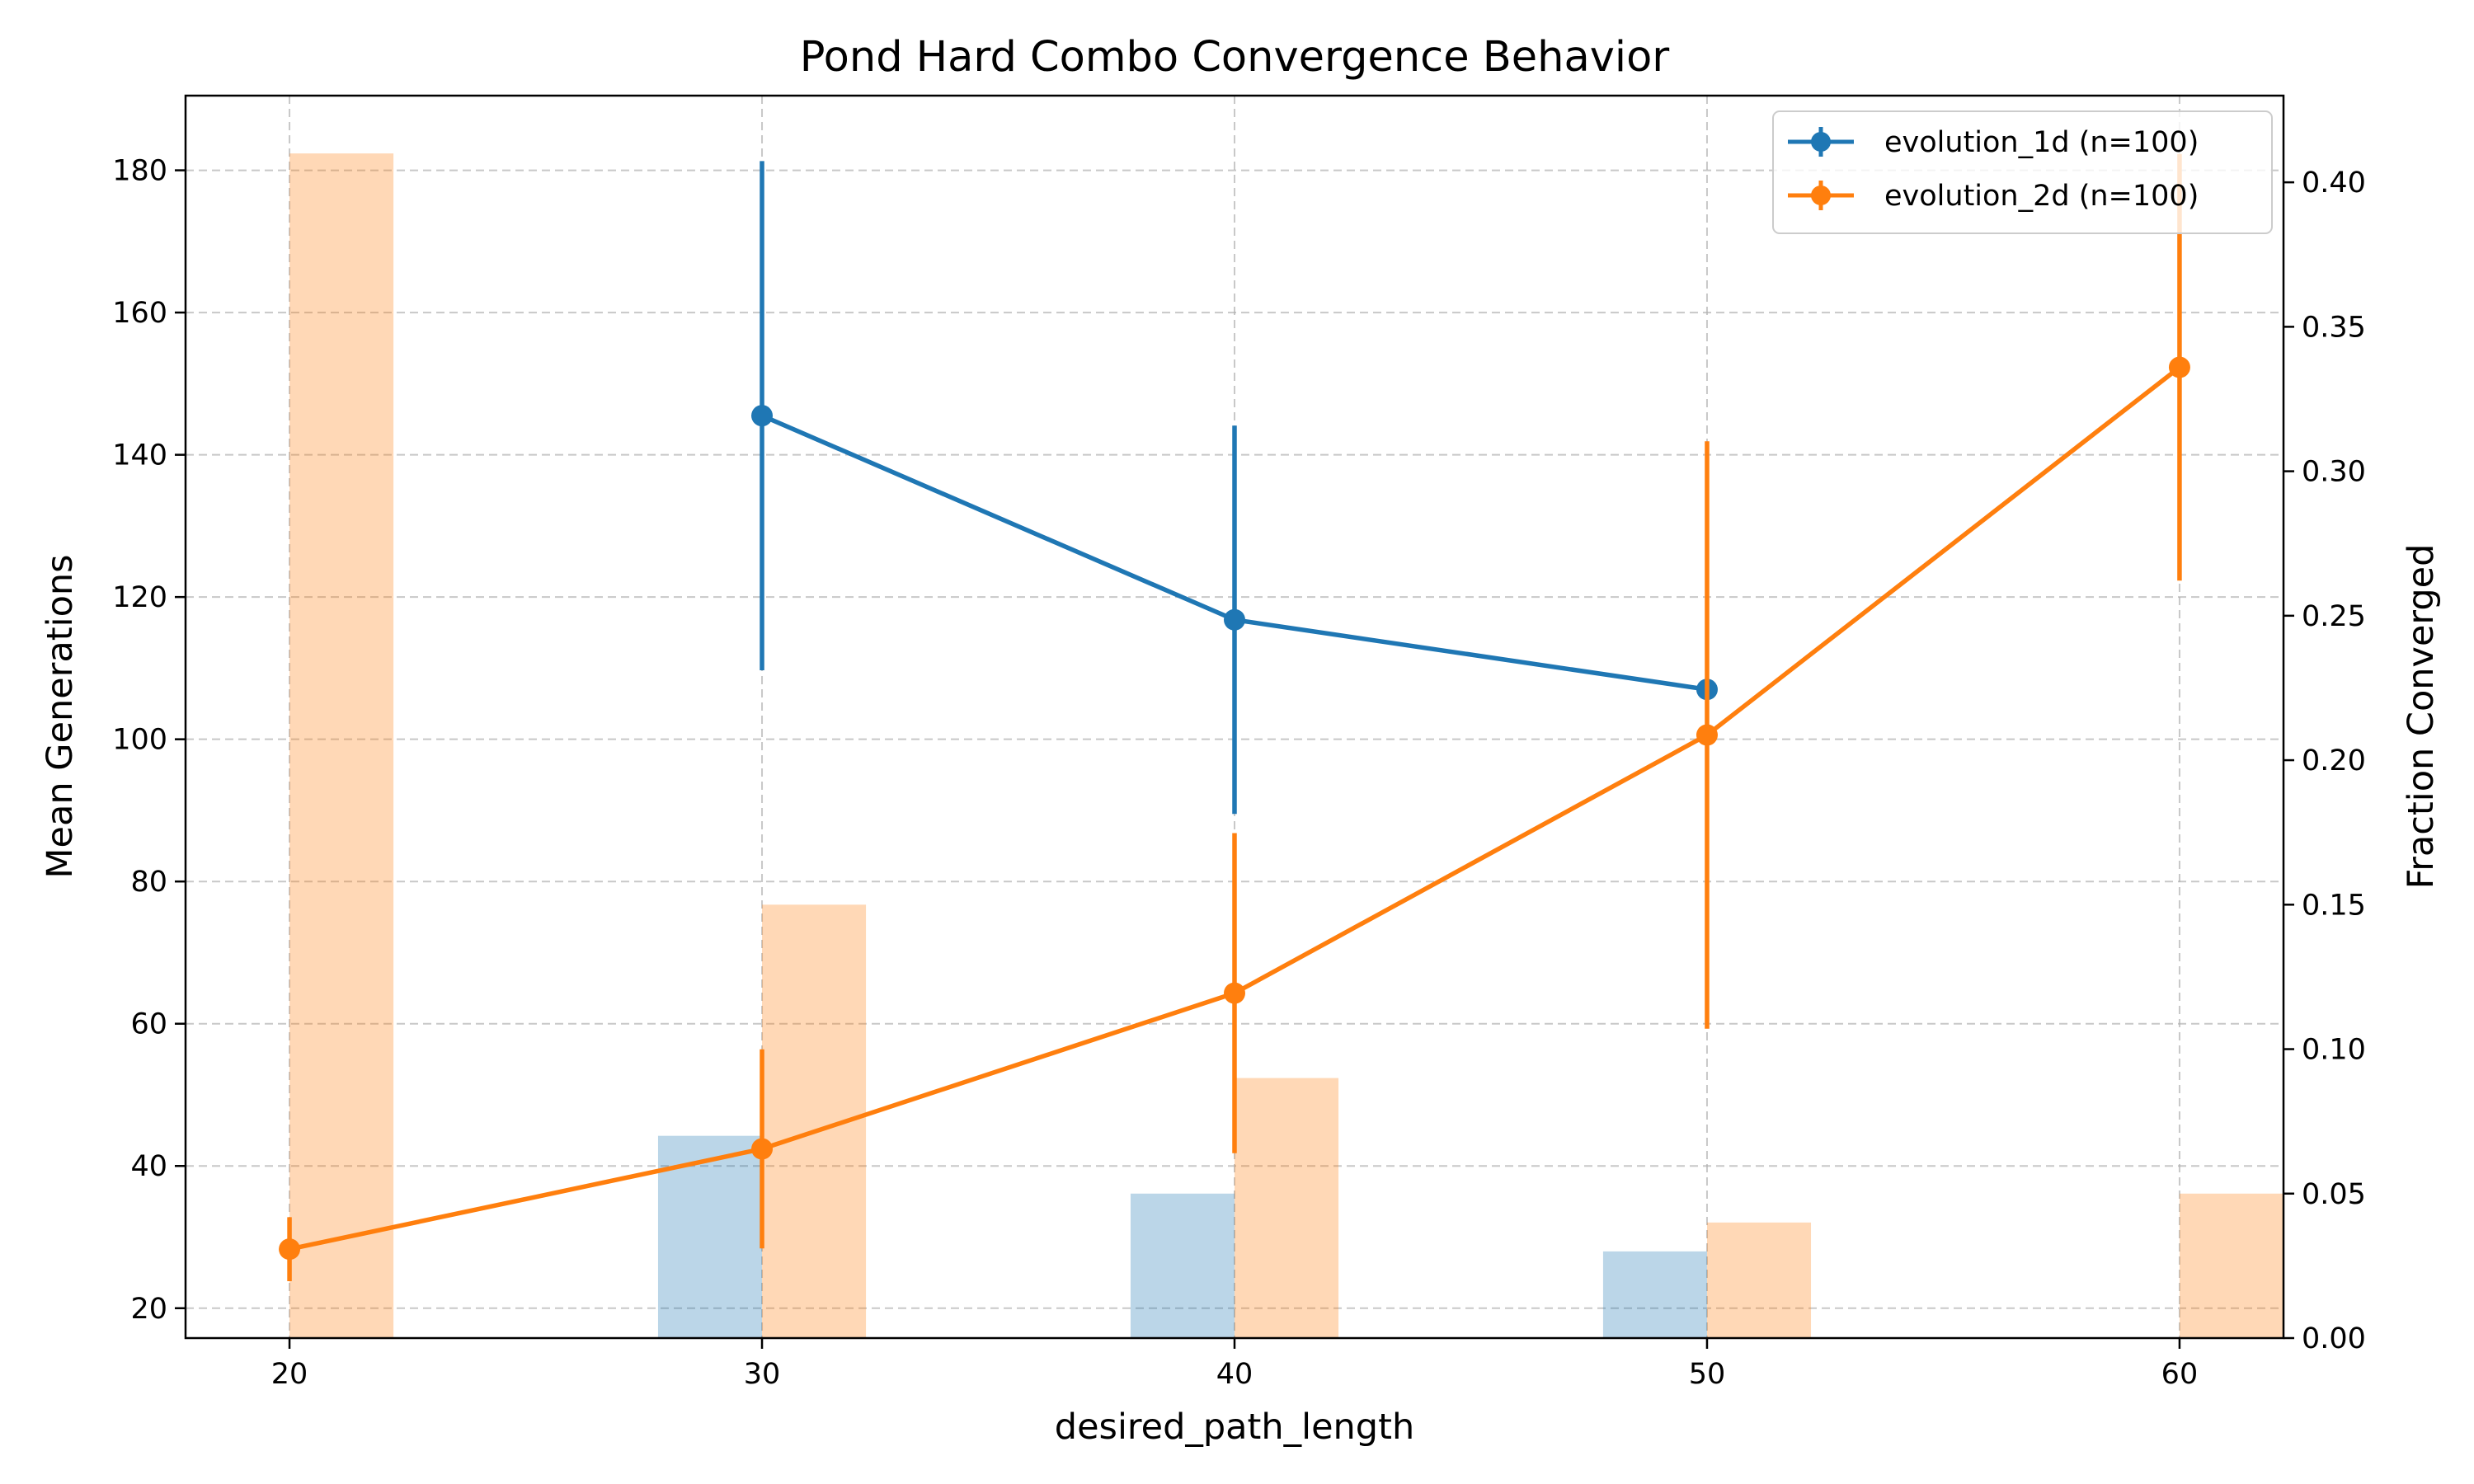 The width and height of the screenshot is (2474, 1484). Describe the element at coordinates (148, 882) in the screenshot. I see `y-tick-label: 80` at that location.